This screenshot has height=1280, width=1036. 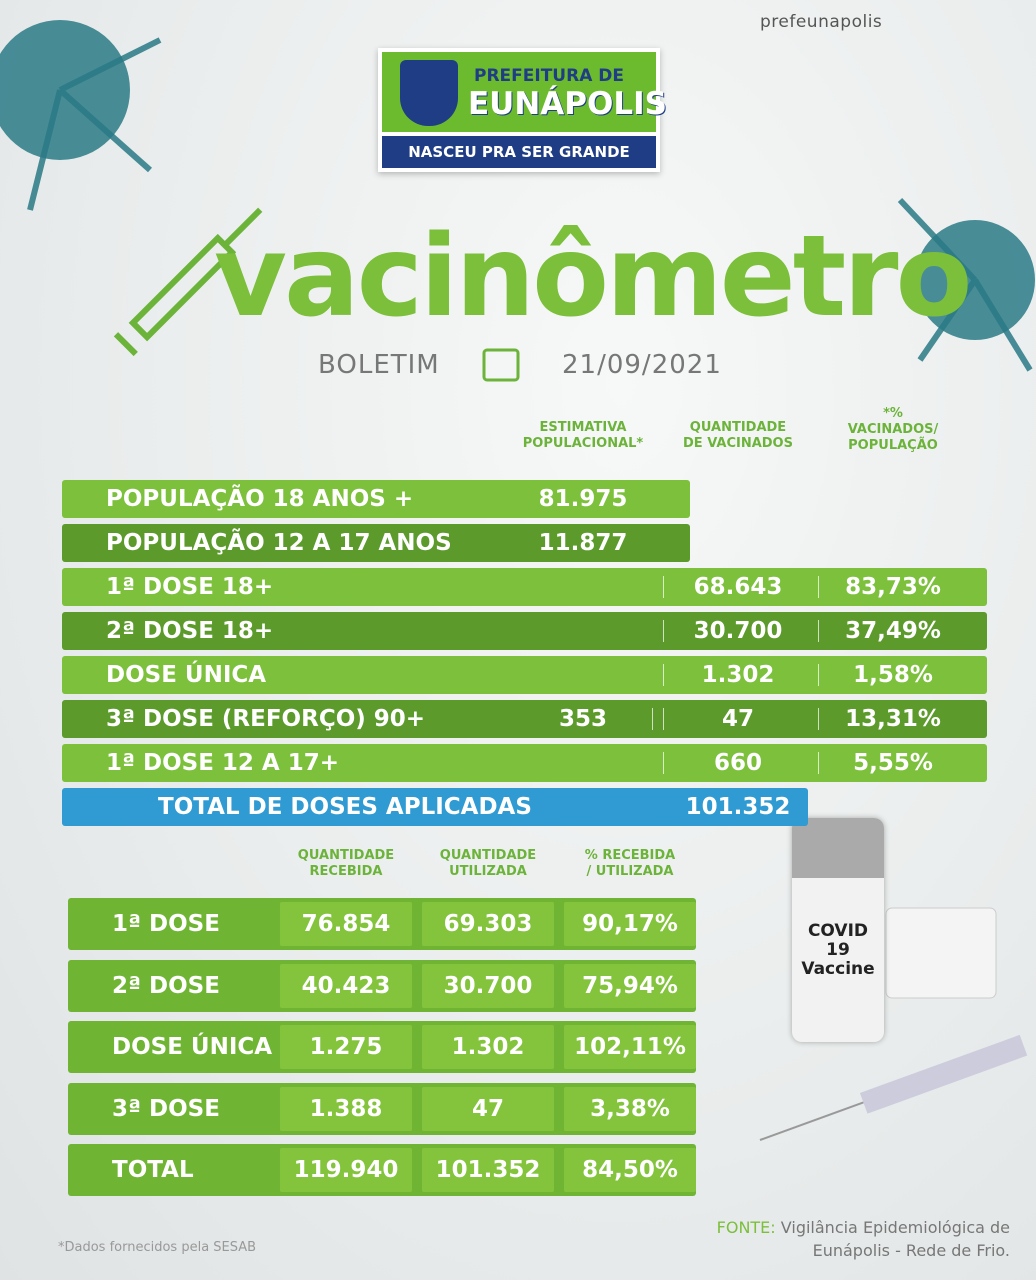 I want to click on cell-value: 1.275, so click(x=346, y=1047).